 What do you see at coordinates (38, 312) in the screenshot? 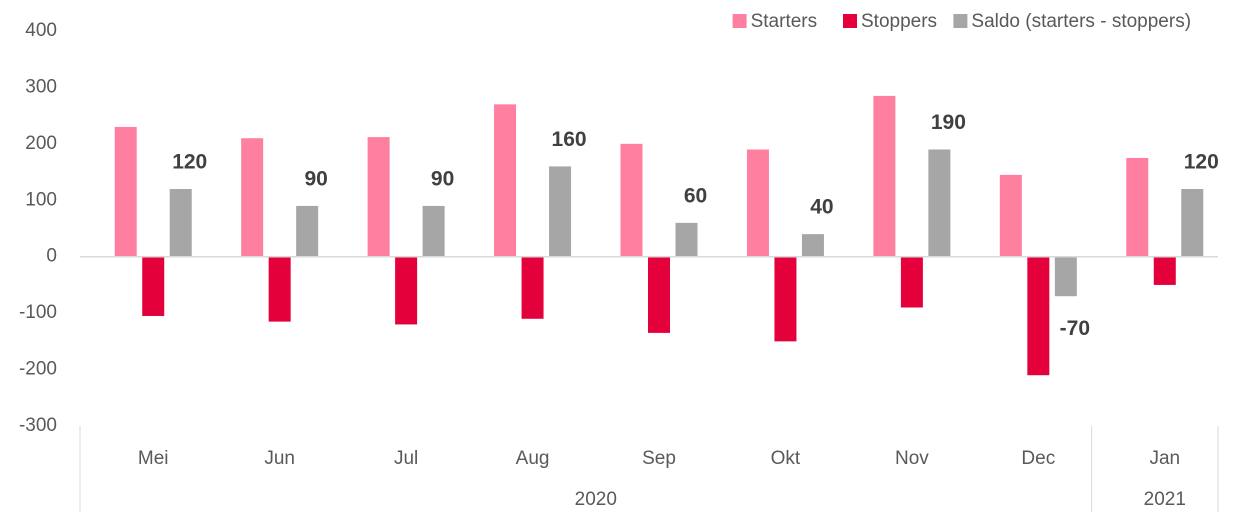
I see `y-tick-label: -100` at bounding box center [38, 312].